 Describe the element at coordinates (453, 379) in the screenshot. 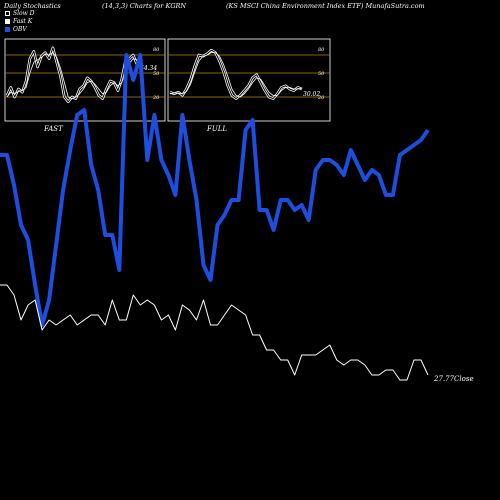

I see `close-last-value-label: 27.77Close` at that location.